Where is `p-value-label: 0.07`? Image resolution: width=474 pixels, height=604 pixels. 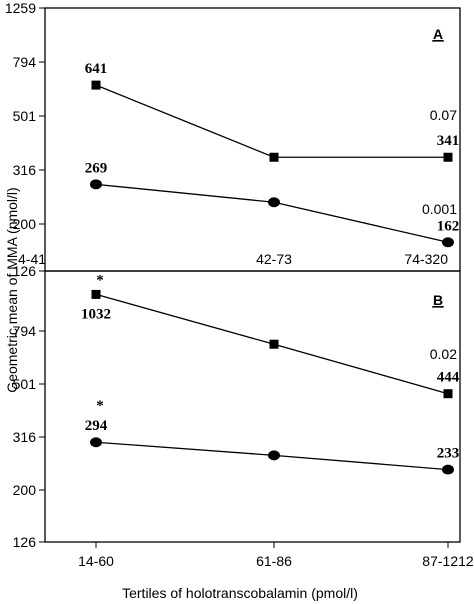 p-value-label: 0.07 is located at coordinates (443, 115).